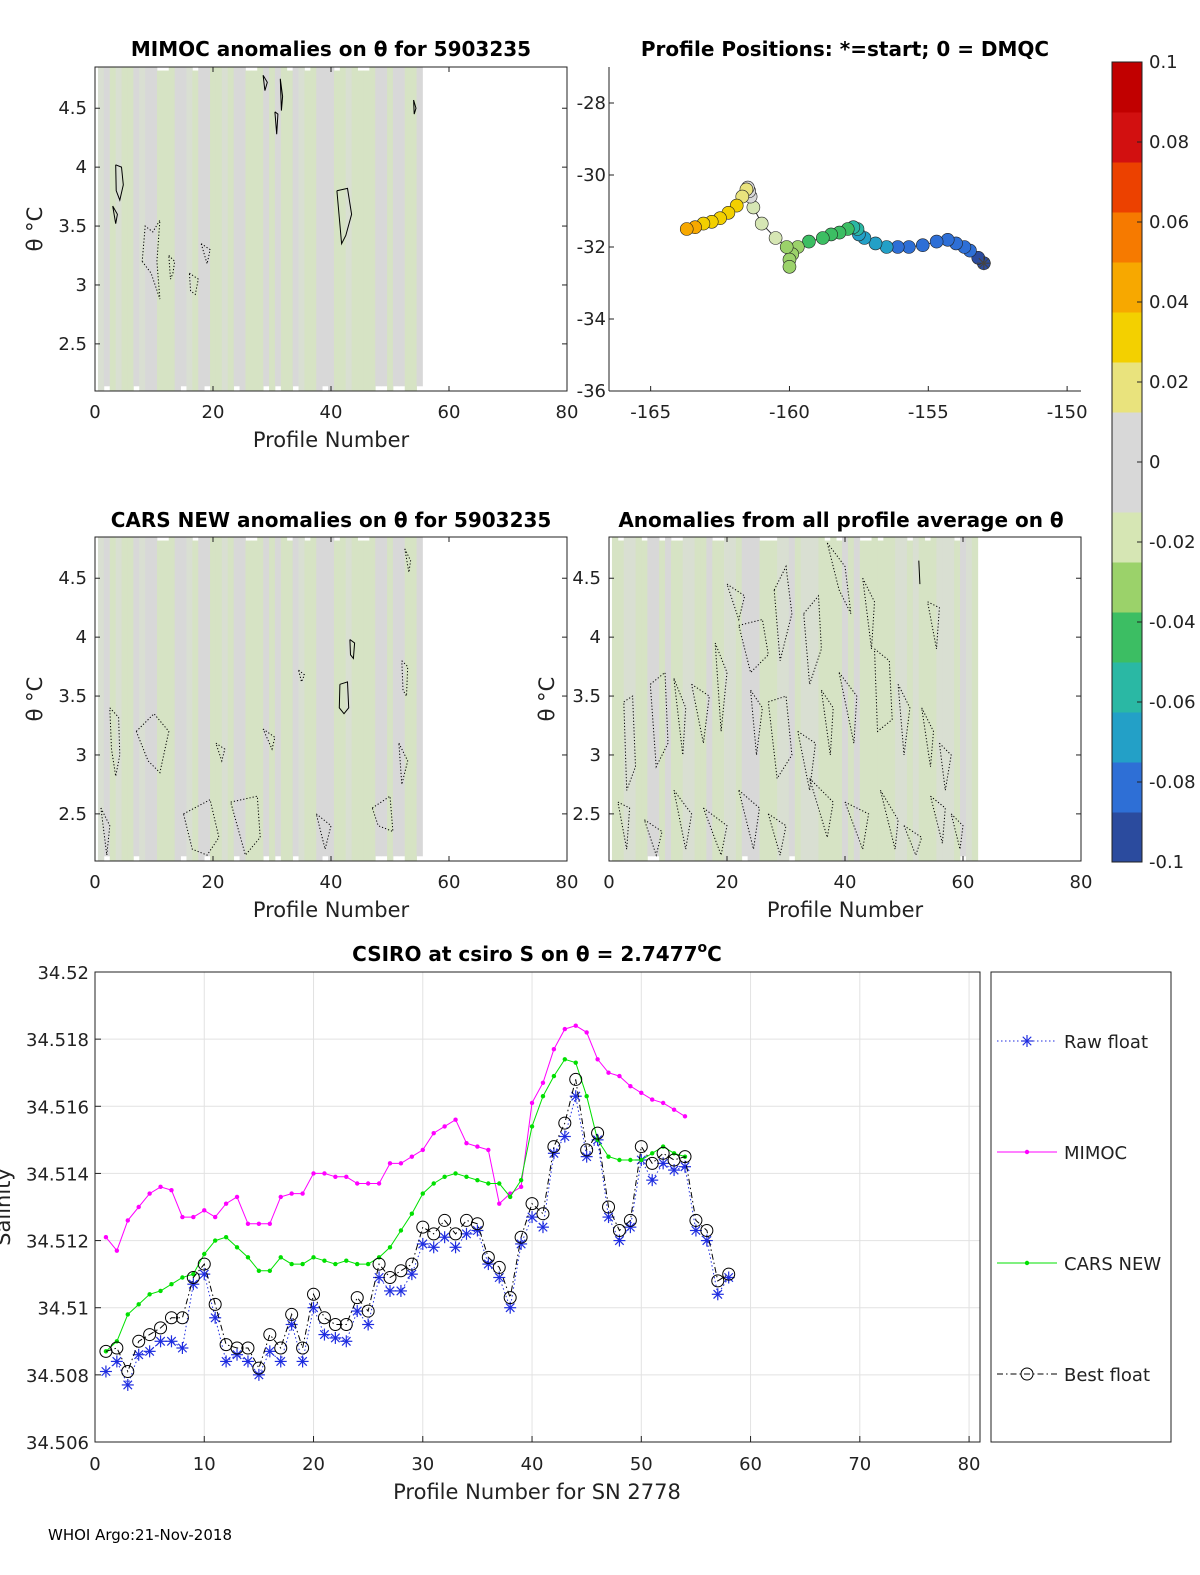 This screenshot has height=1575, width=1200. I want to click on colorbar-tick-label: 0.04, so click(1169, 302).